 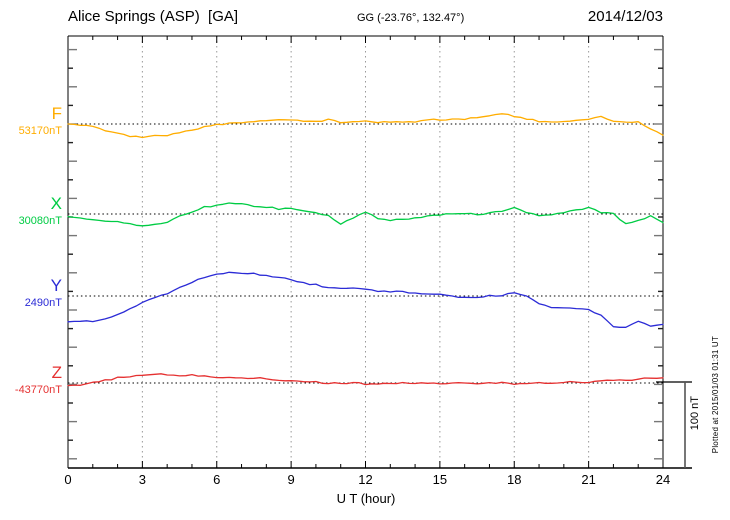 What do you see at coordinates (38, 390) in the screenshot?
I see `channel-z-baseline-value: -43770nT` at bounding box center [38, 390].